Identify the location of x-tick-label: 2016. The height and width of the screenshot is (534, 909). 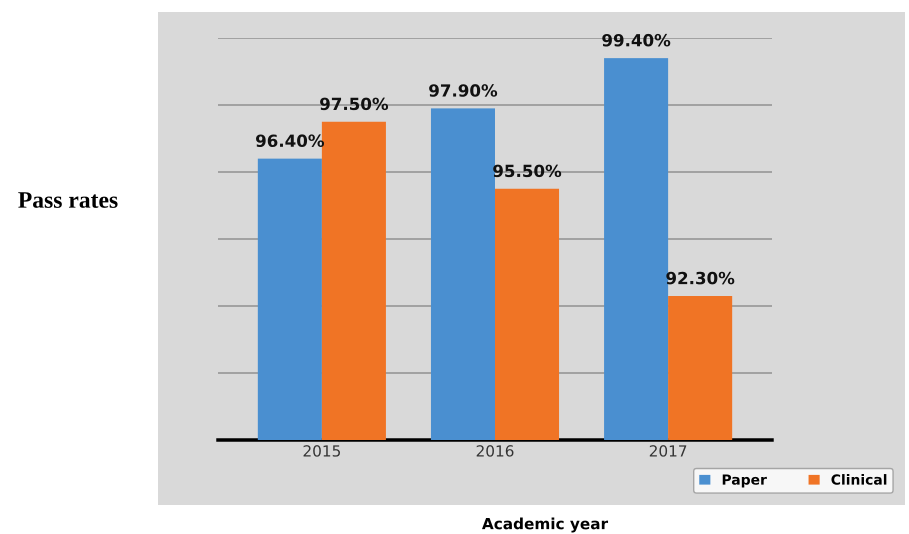
(495, 451).